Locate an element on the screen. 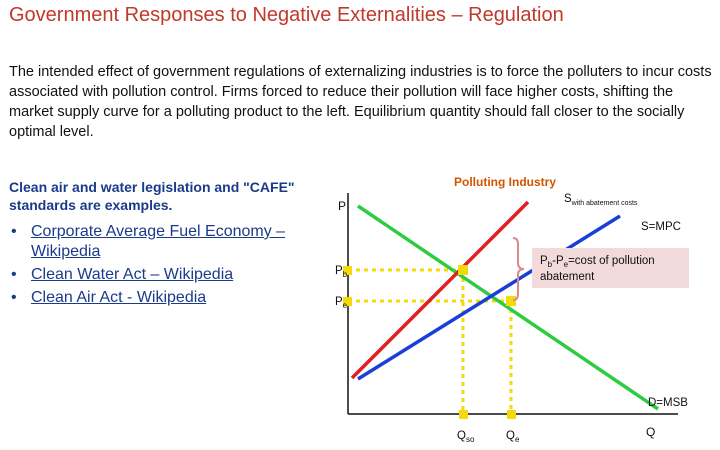  clean-air-act-link: Clean Air Act - Wikipedia is located at coordinates (119, 297).